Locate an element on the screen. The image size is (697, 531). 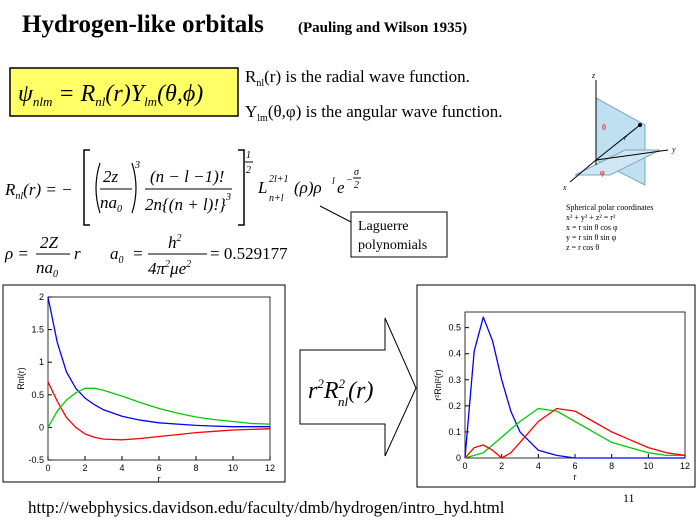
svg-text: 4π2μe2 is located at coordinates (169, 268).